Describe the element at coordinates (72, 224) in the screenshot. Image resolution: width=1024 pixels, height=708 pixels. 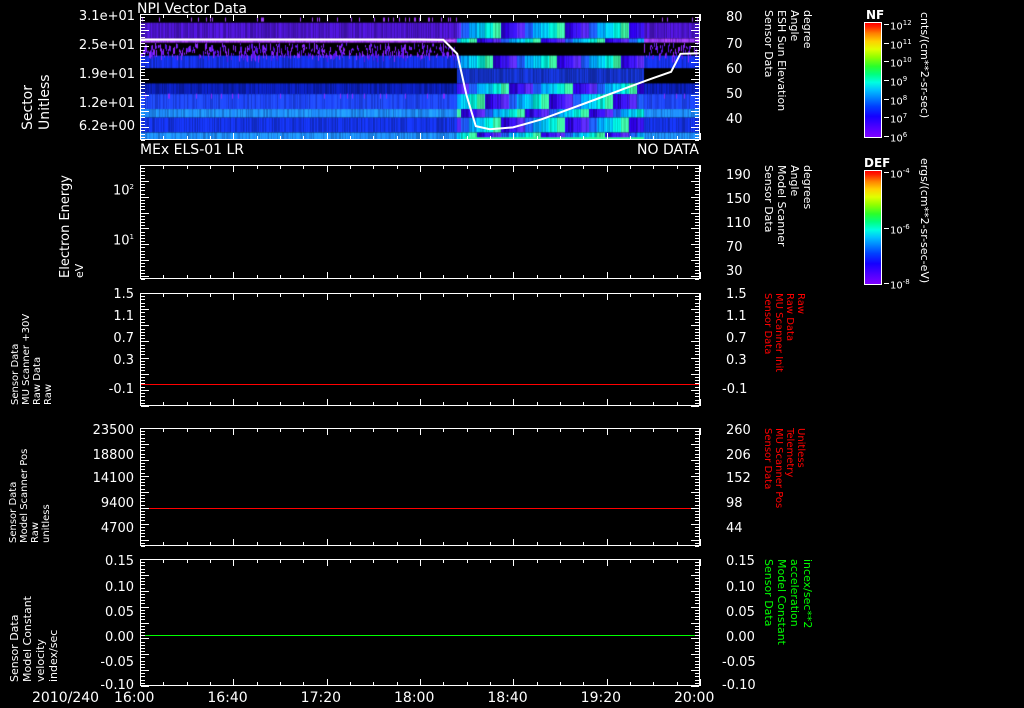
I see `panel-electron-left-label: Electron Energy eV` at that location.